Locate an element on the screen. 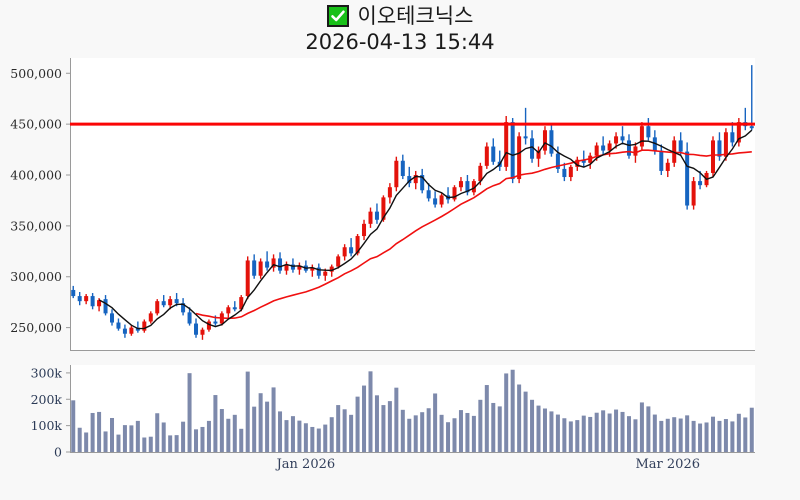 The width and height of the screenshot is (800, 500). volume-y-tick-label: 200k is located at coordinates (47, 399).